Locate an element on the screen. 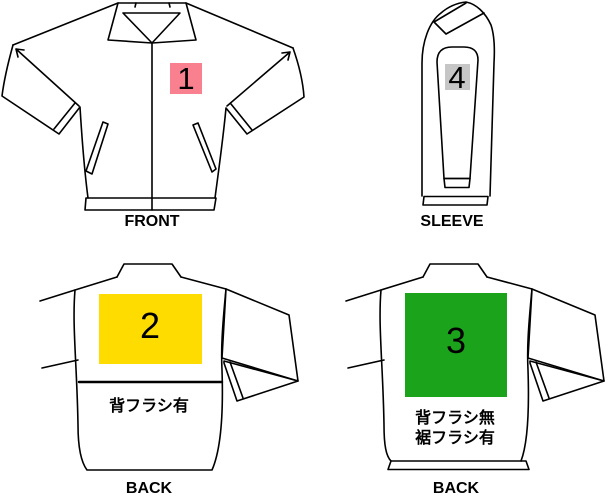 The width and height of the screenshot is (614, 500). back-left-collar is located at coordinates (149, 270).